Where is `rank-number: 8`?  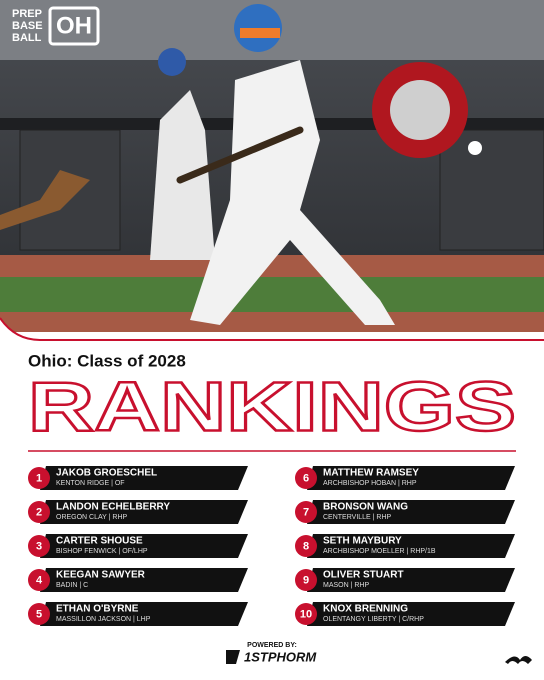 rank-number: 8 is located at coordinates (306, 546).